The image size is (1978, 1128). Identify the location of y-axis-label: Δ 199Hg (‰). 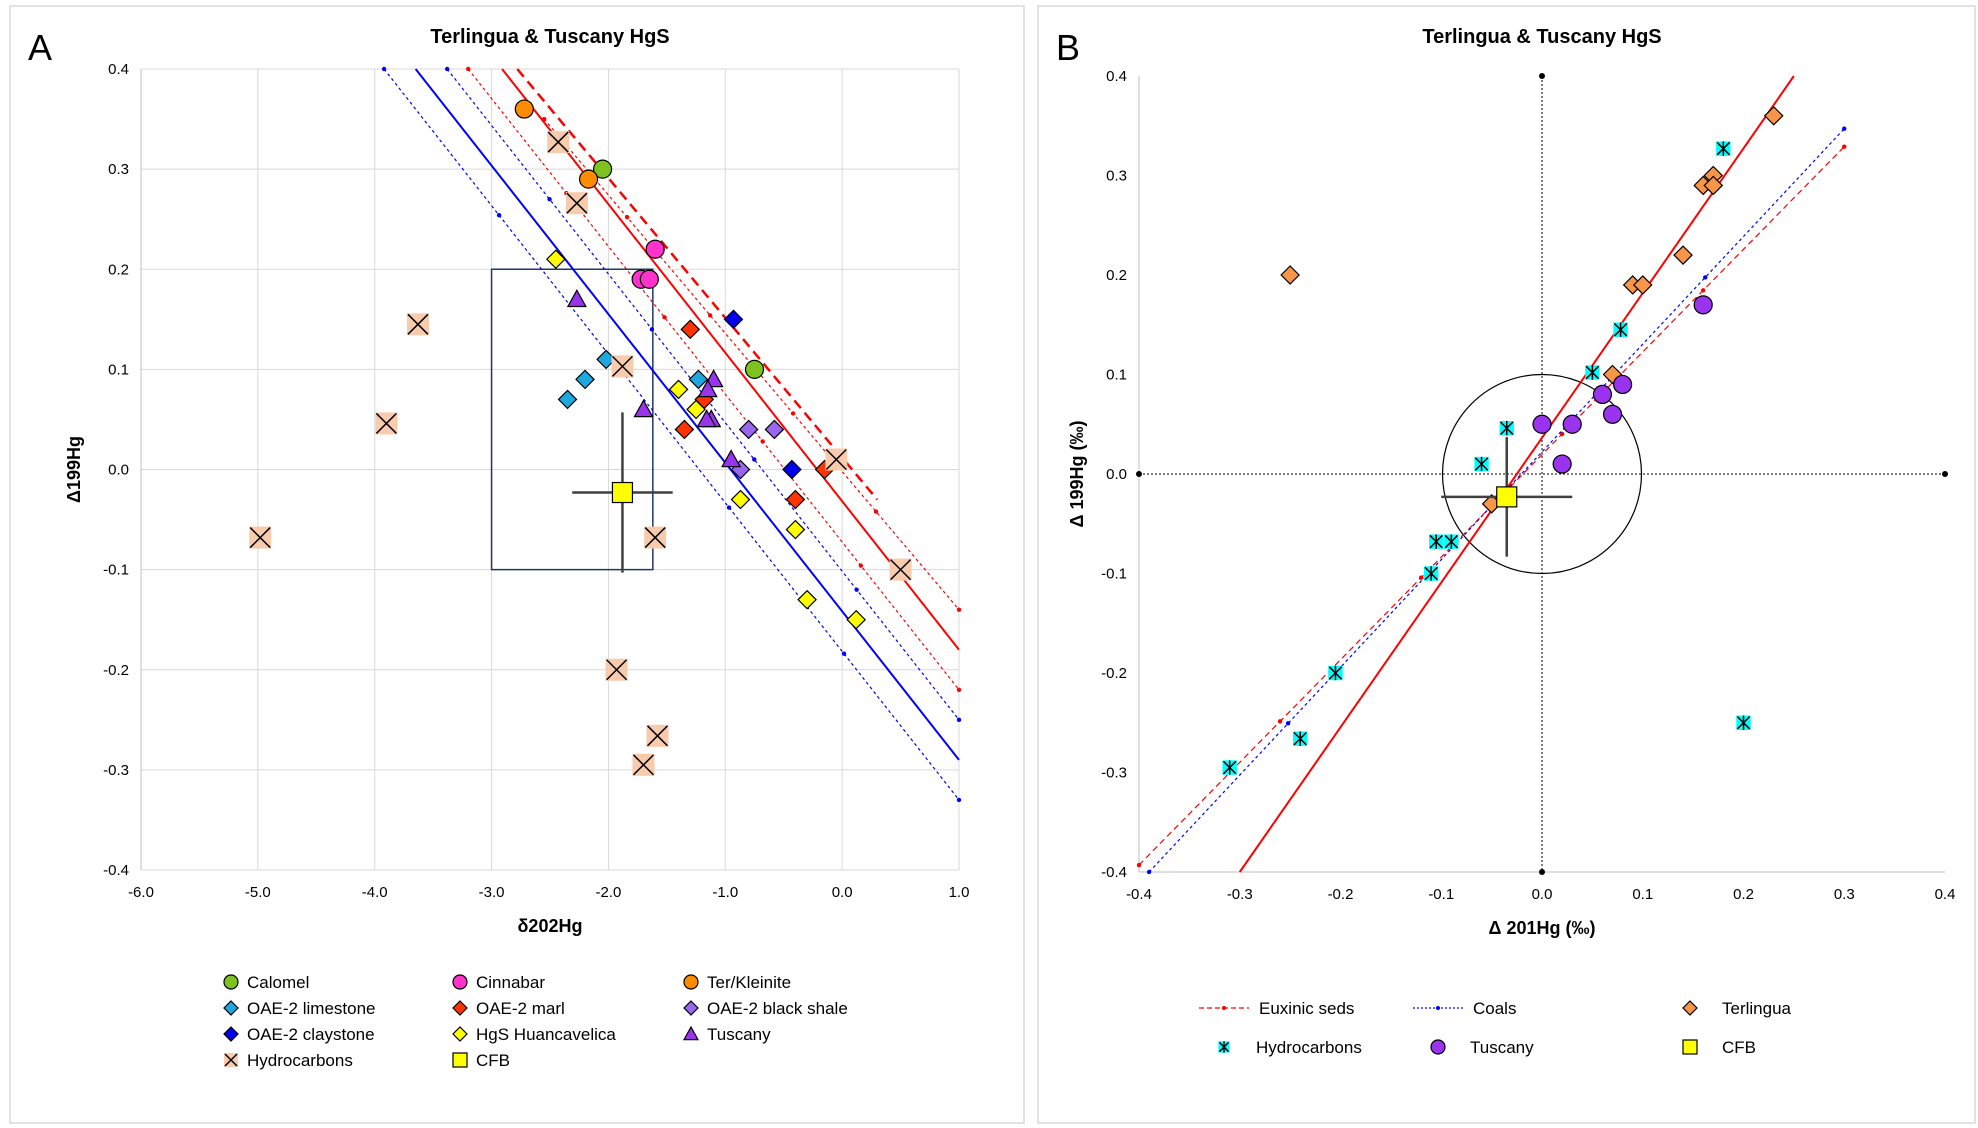
(1077, 474).